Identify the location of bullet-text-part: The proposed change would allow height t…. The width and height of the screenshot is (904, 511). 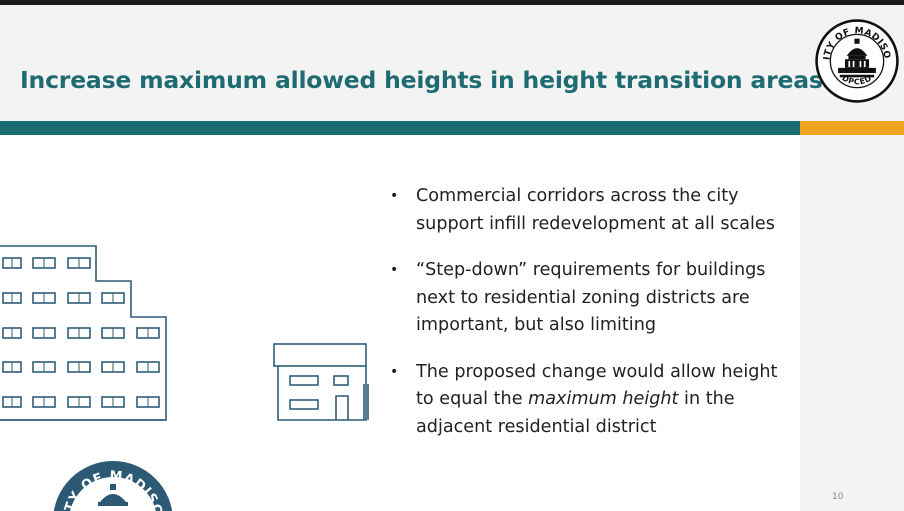
(597, 385).